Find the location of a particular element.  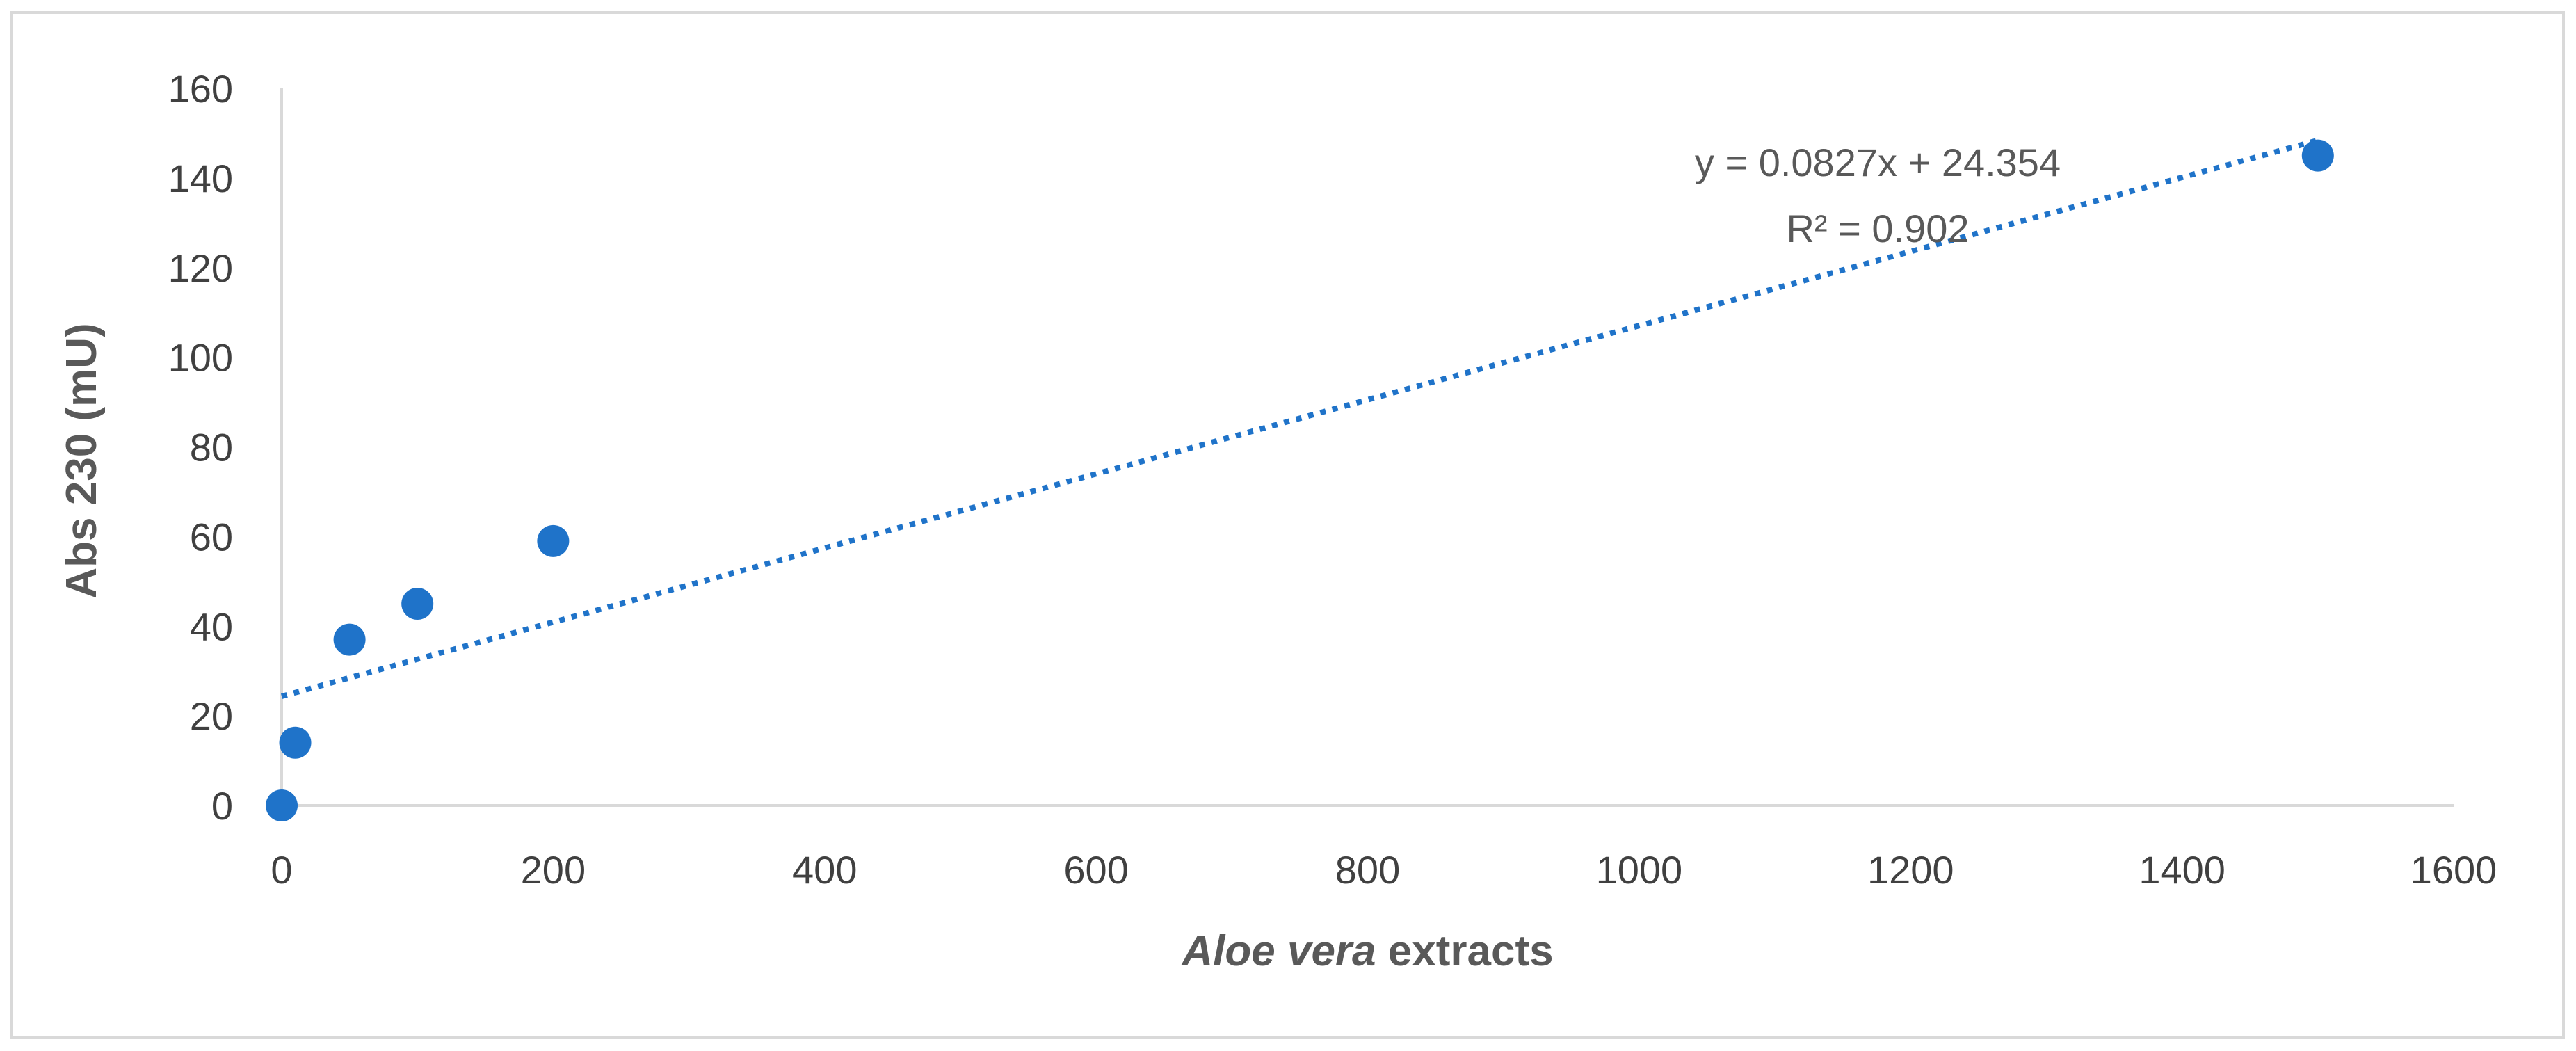

trendline-r2: R² = 0.902 is located at coordinates (1877, 228).